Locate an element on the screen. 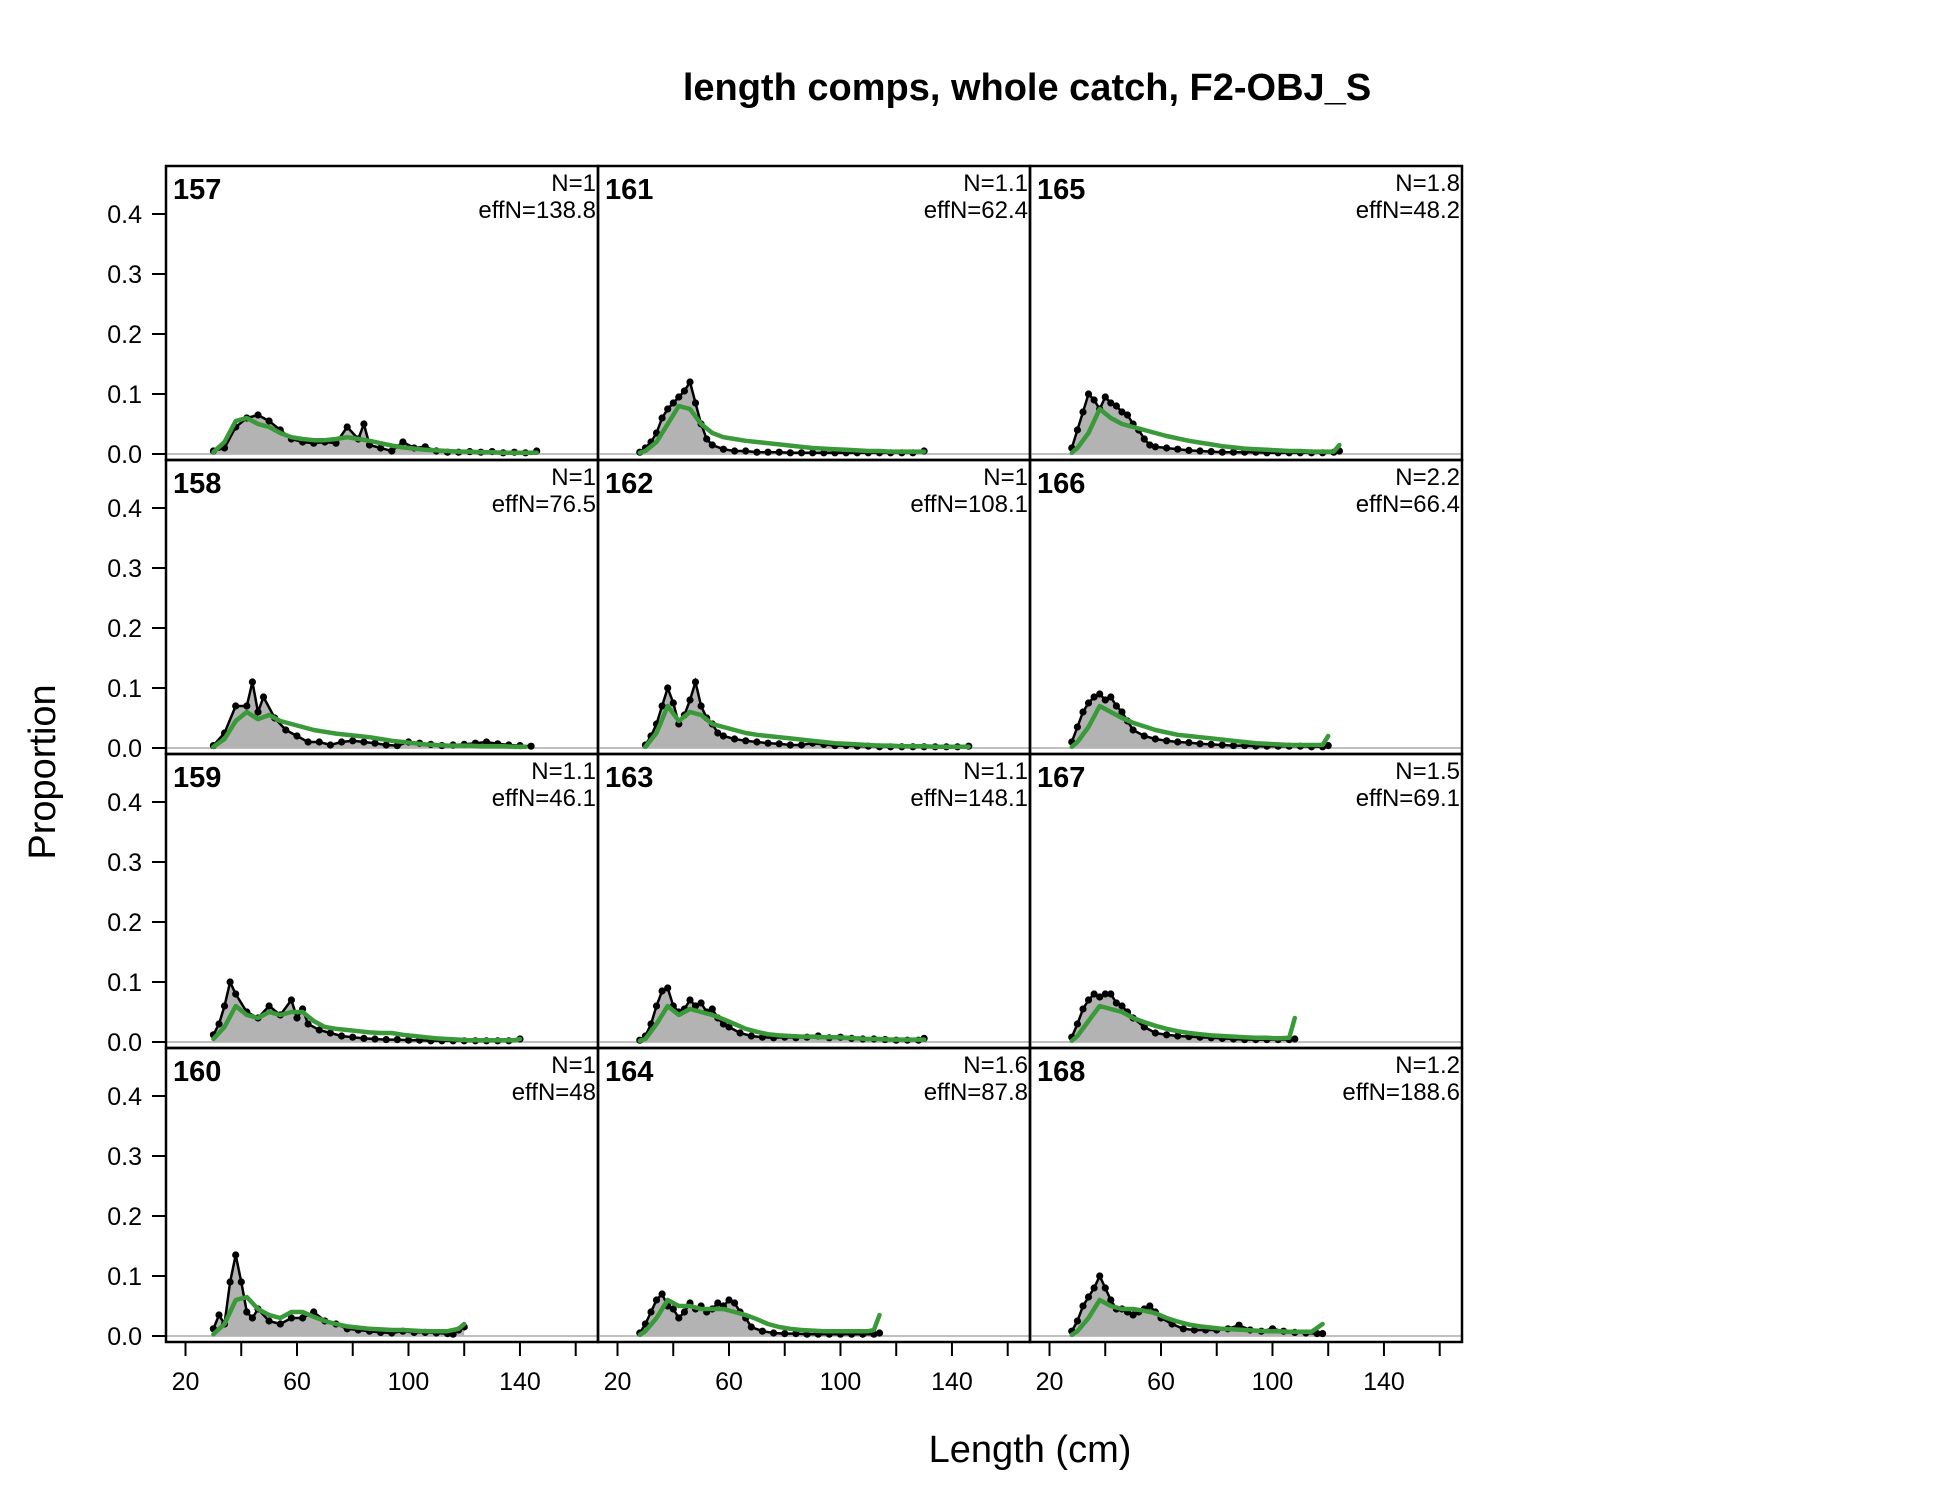 The height and width of the screenshot is (1500, 1950). y-tick-label: 0.2 is located at coordinates (124, 923).